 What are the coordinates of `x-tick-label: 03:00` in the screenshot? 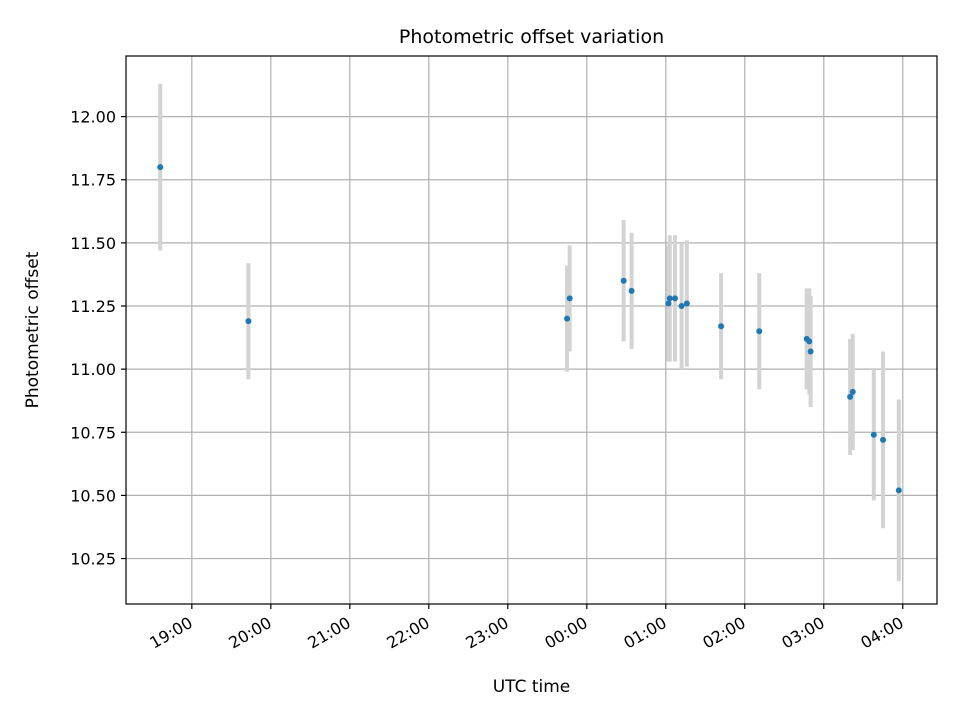 It's located at (802, 633).